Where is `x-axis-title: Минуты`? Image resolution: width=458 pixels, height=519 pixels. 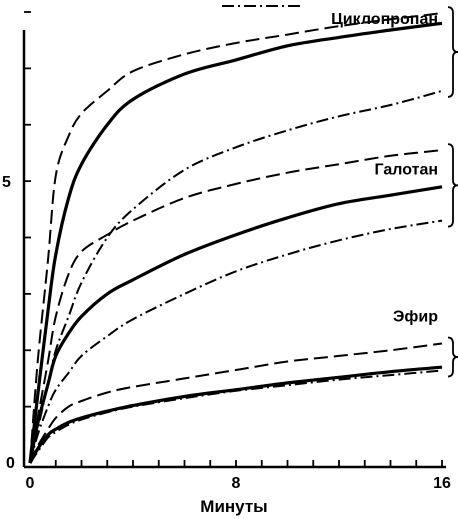 x-axis-title: Минуты is located at coordinates (233, 506).